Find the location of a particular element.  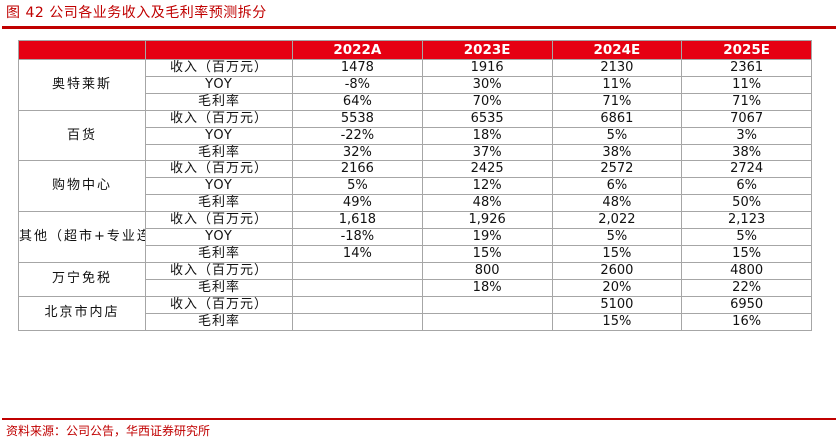

figure-title: 图 42 公司各业务收入及毛利率预测拆分 is located at coordinates (136, 13).